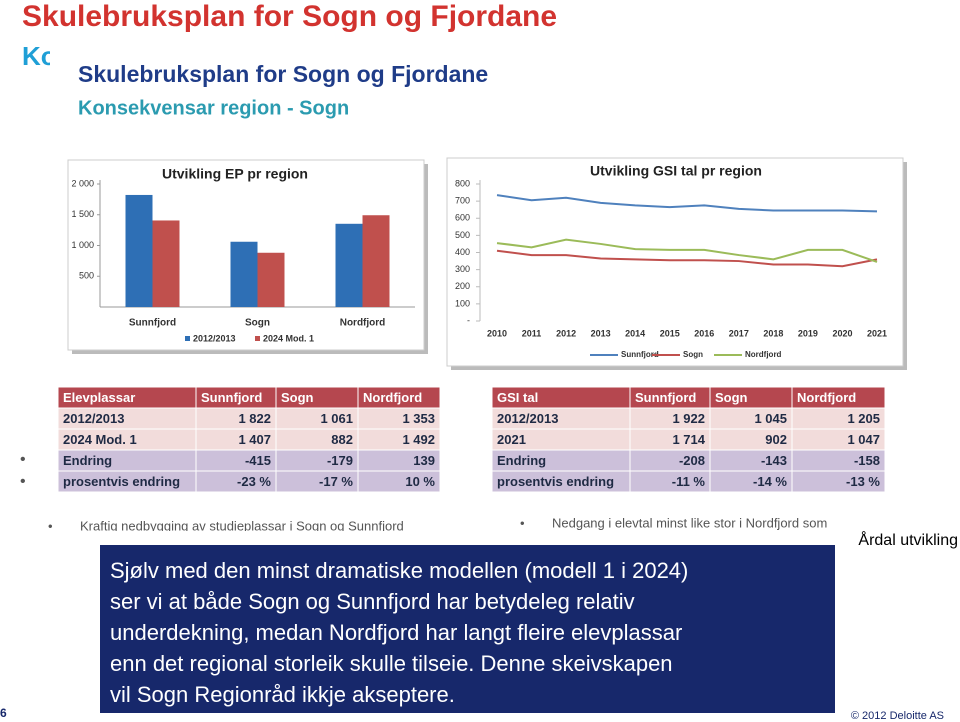 This screenshot has width=960, height=722. What do you see at coordinates (214, 338) in the screenshot?
I see `legend-label: 2012/2013` at bounding box center [214, 338].